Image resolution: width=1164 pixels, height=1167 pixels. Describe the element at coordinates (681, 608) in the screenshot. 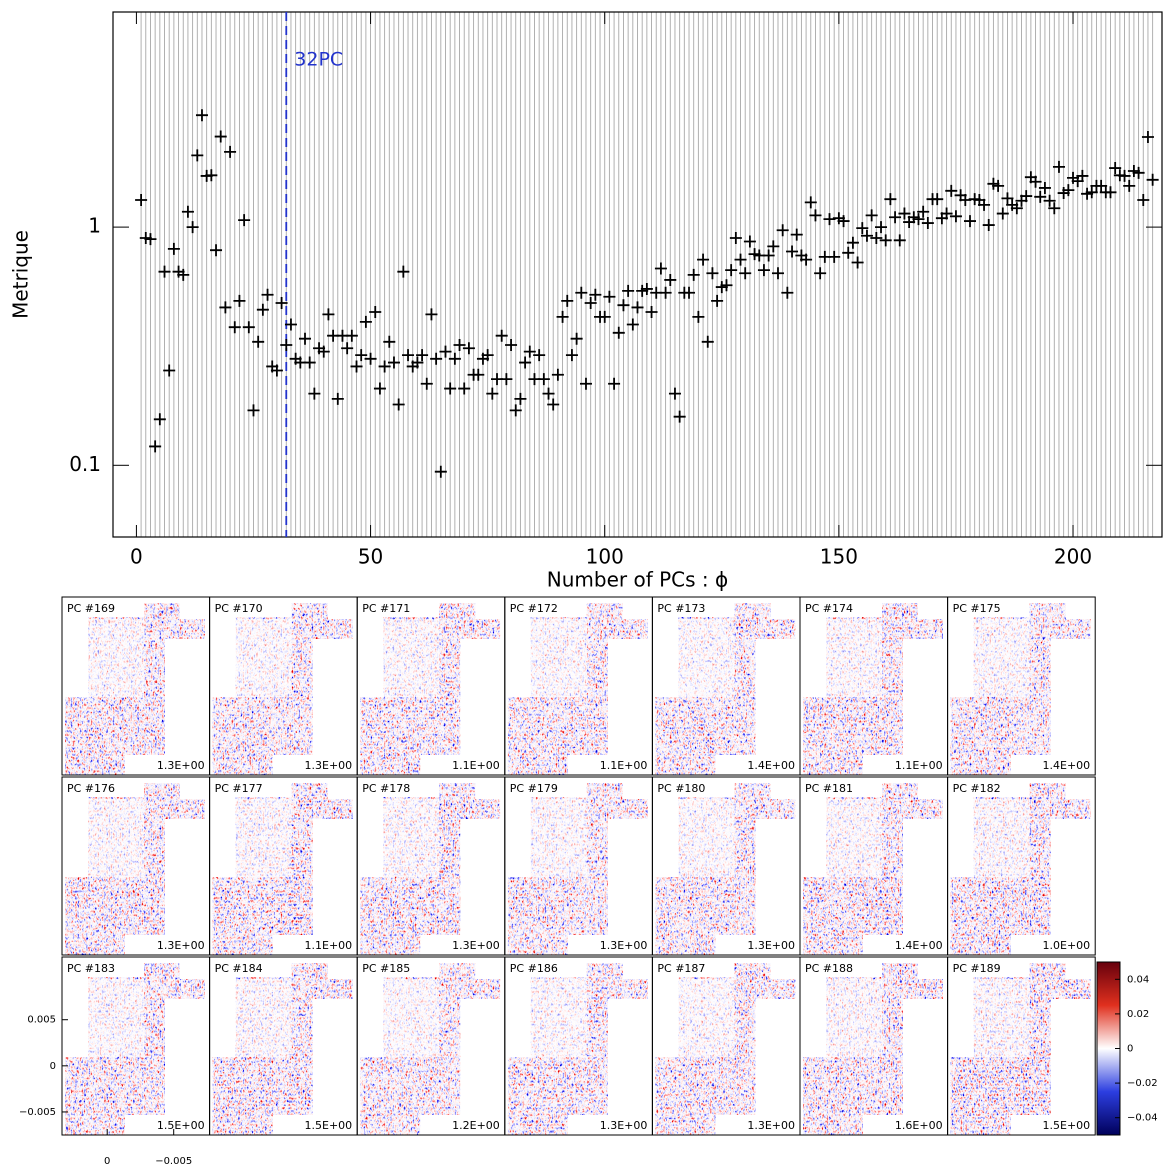

I see `panel-title: PC #173` at that location.